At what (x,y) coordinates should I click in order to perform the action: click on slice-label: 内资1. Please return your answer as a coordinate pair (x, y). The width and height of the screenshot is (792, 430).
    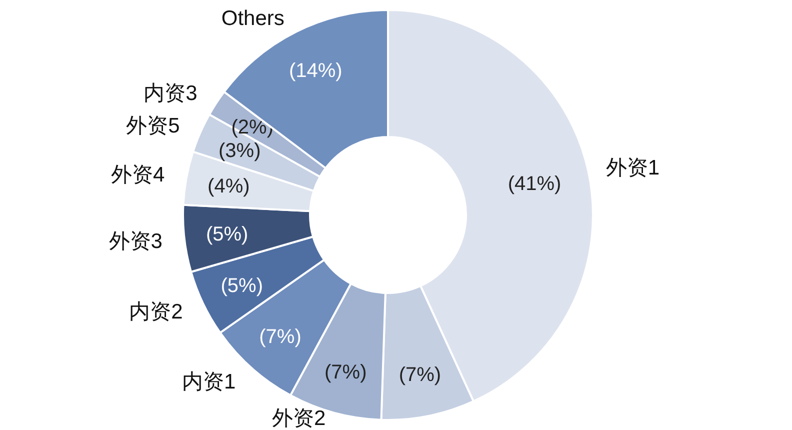
    Looking at the image, I should click on (209, 382).